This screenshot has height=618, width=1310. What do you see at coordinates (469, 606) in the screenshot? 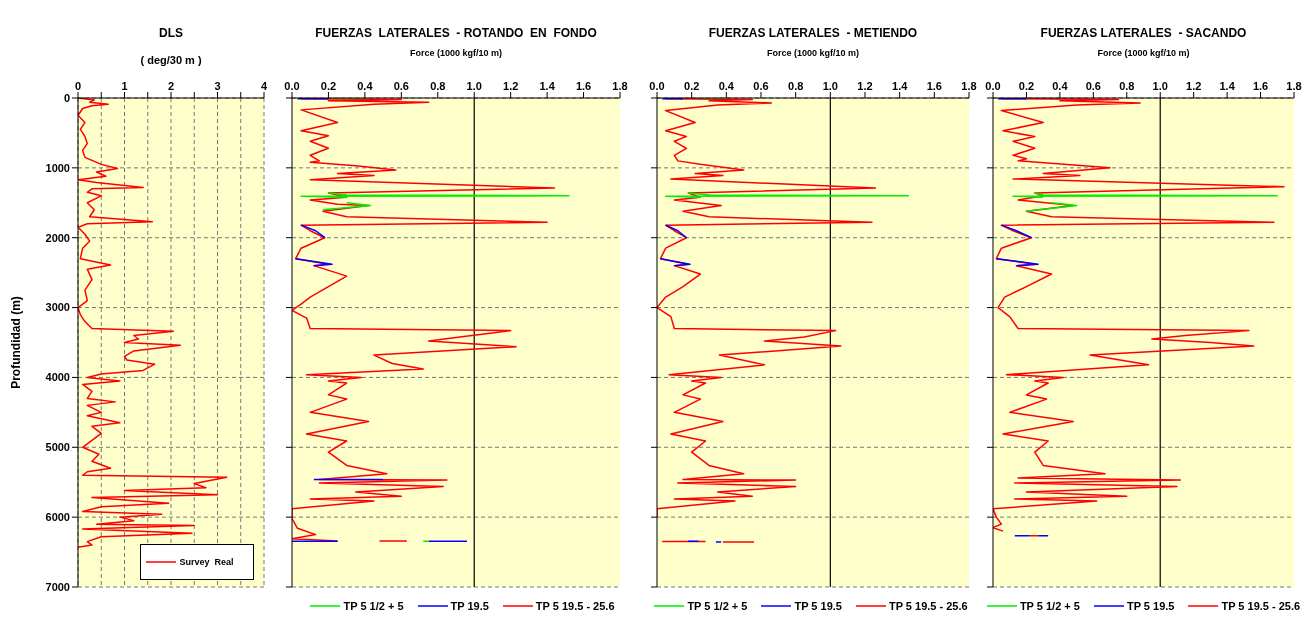
I see `legend-label: TP 19.5` at bounding box center [469, 606].